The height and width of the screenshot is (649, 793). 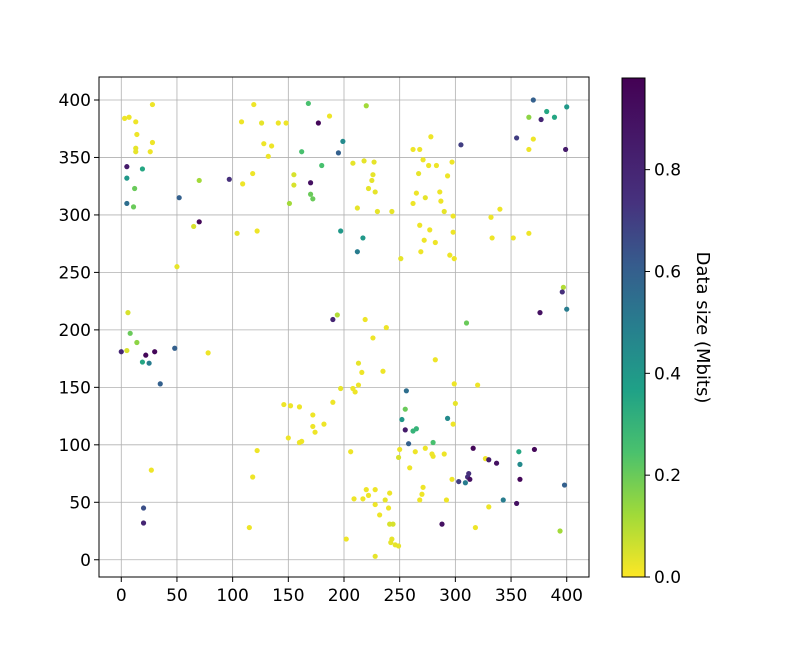 What do you see at coordinates (702, 328) in the screenshot?
I see `colorbar-label: Data size (Mbits)` at bounding box center [702, 328].